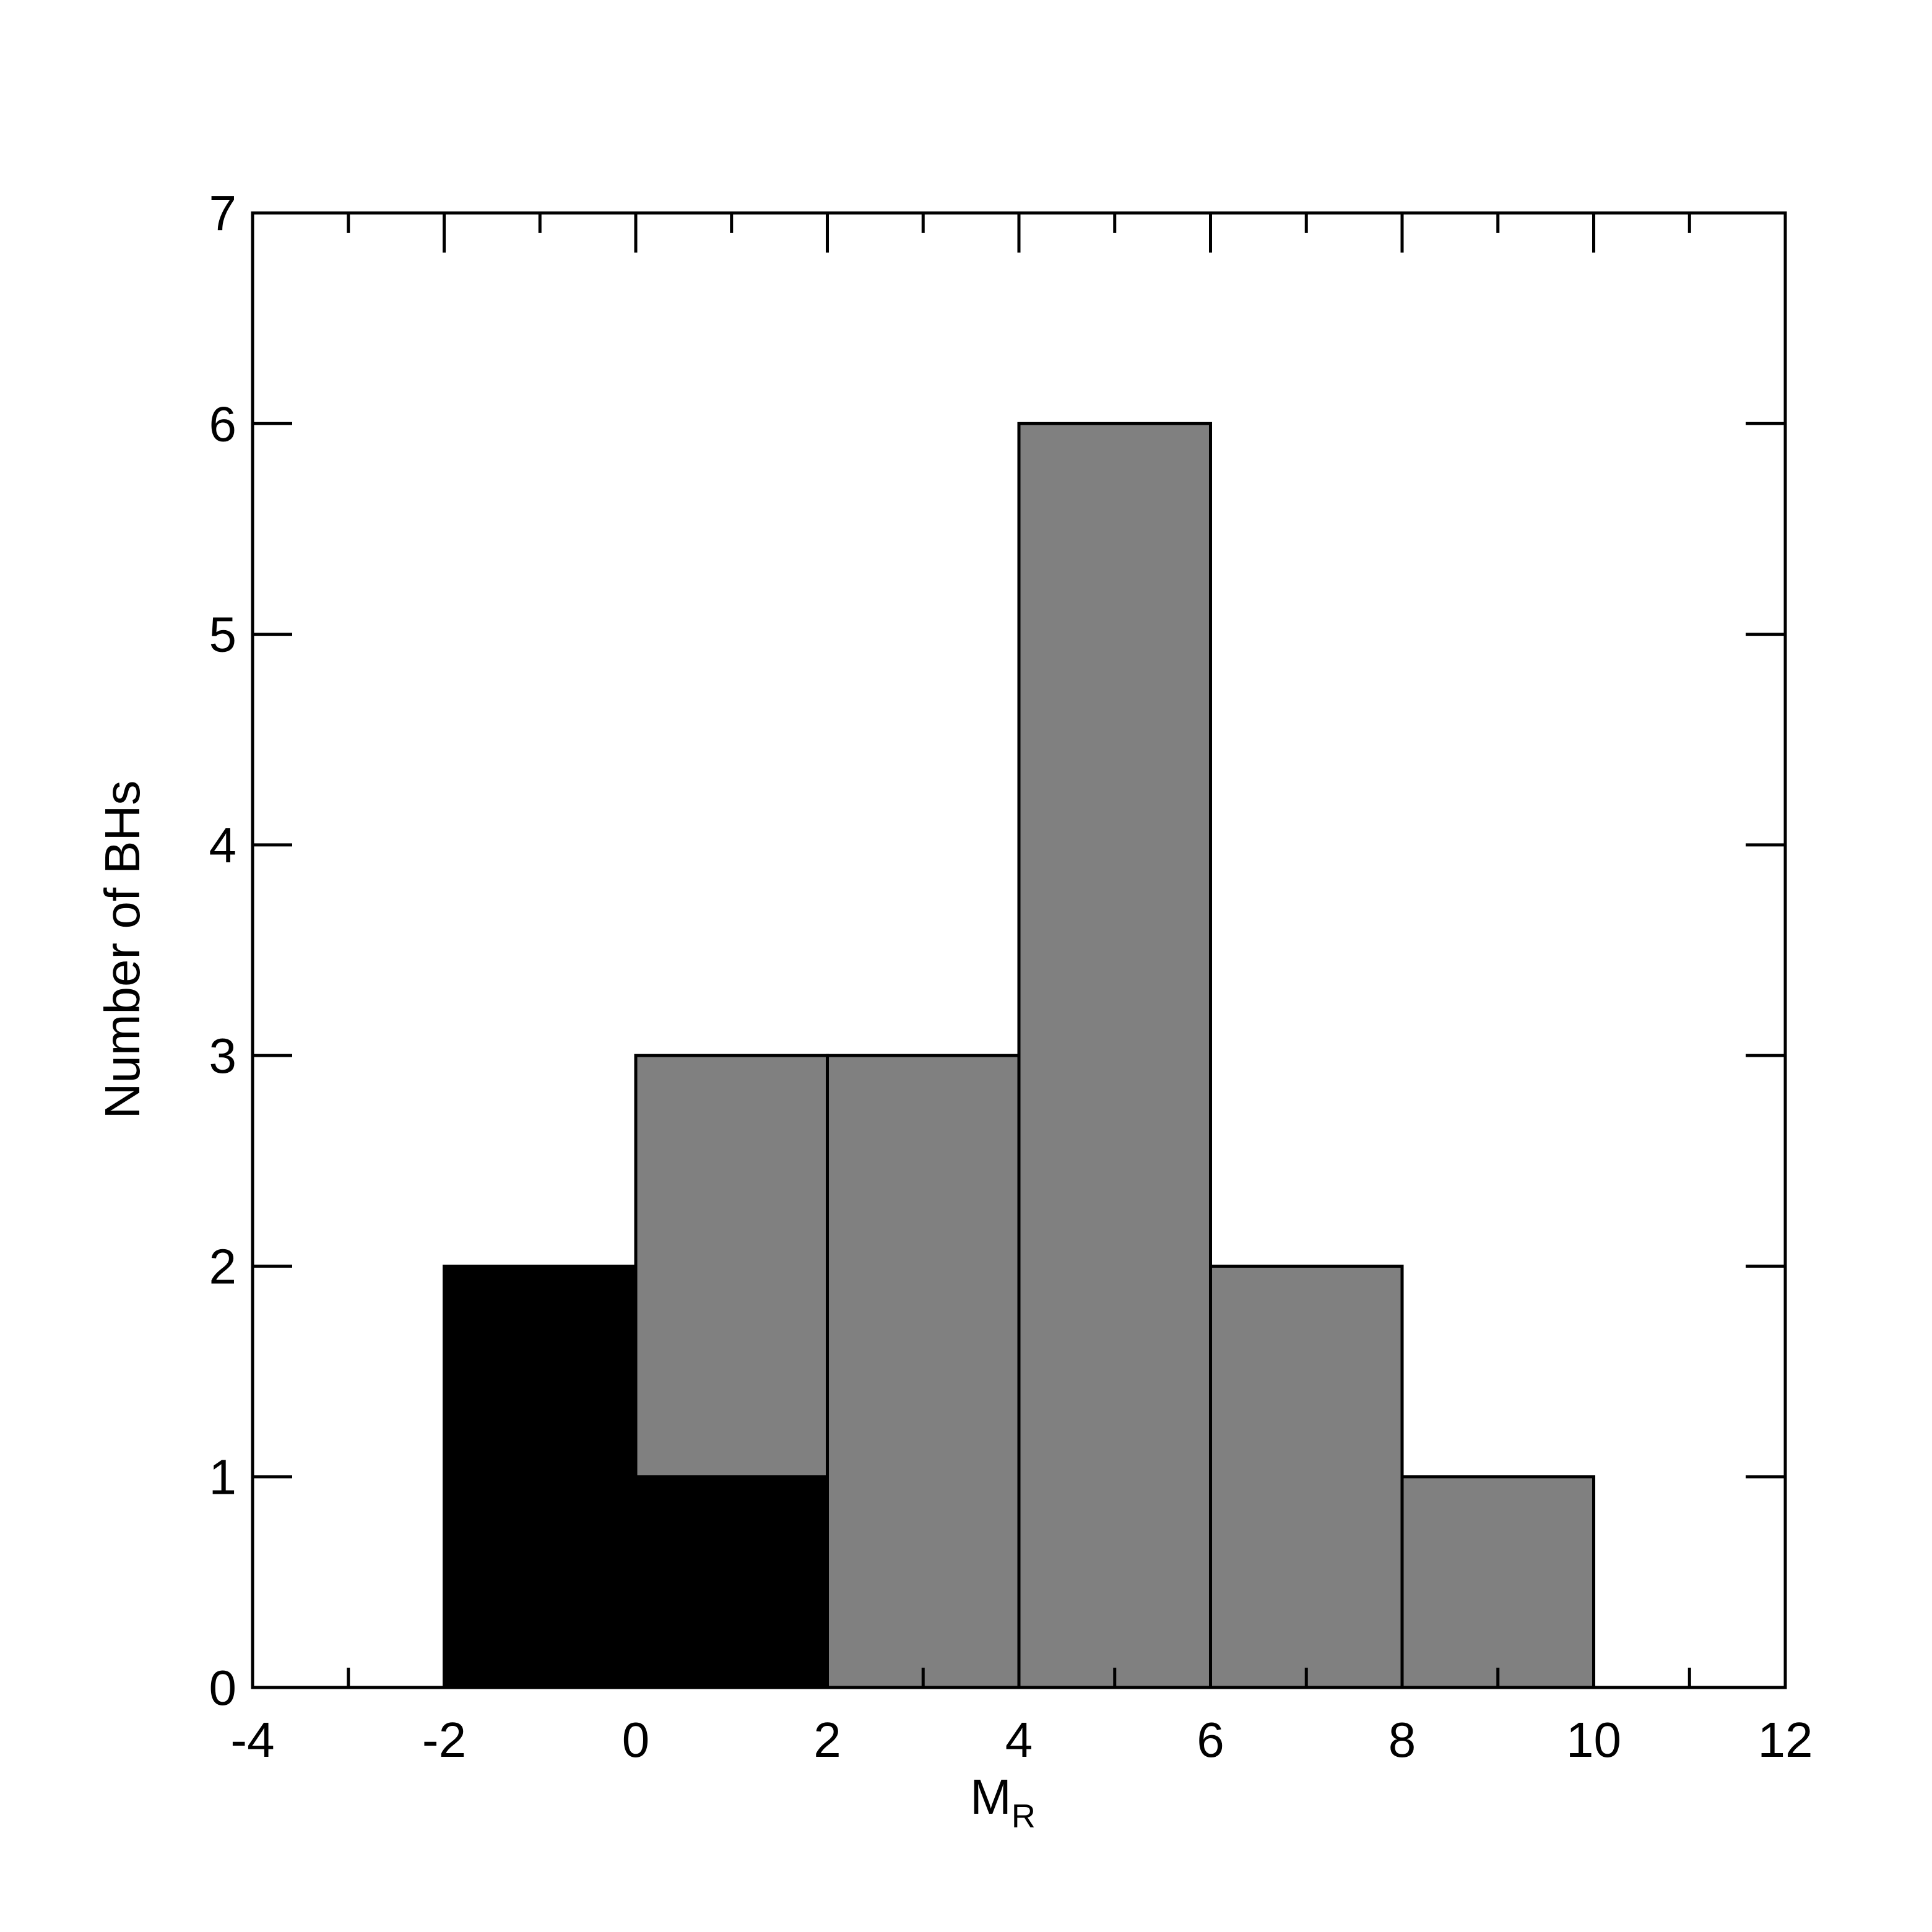  Describe the element at coordinates (1019, 1740) in the screenshot. I see `x-tick-label: 4` at that location.